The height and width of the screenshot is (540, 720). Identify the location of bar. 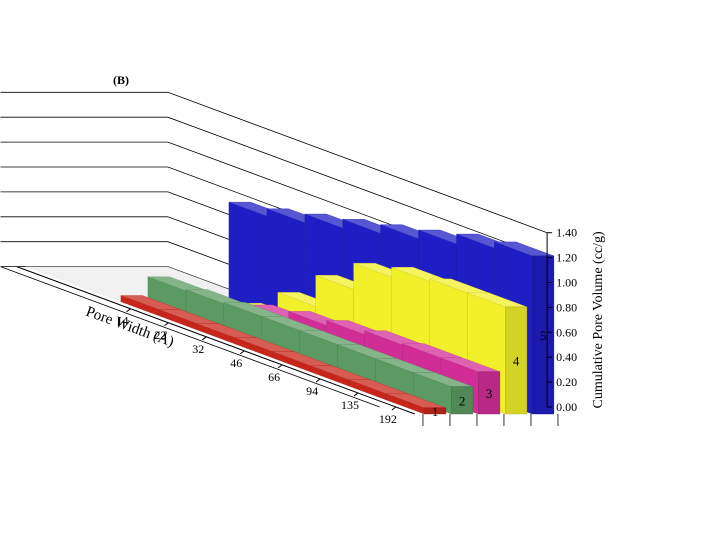
(226, 334).